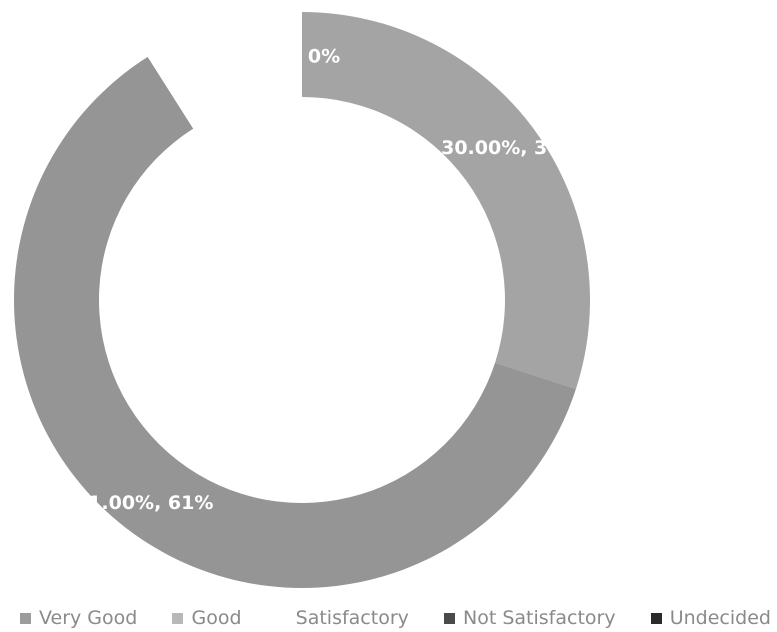 This screenshot has width=777, height=632. I want to click on legend-swatch-undecided, so click(656, 618).